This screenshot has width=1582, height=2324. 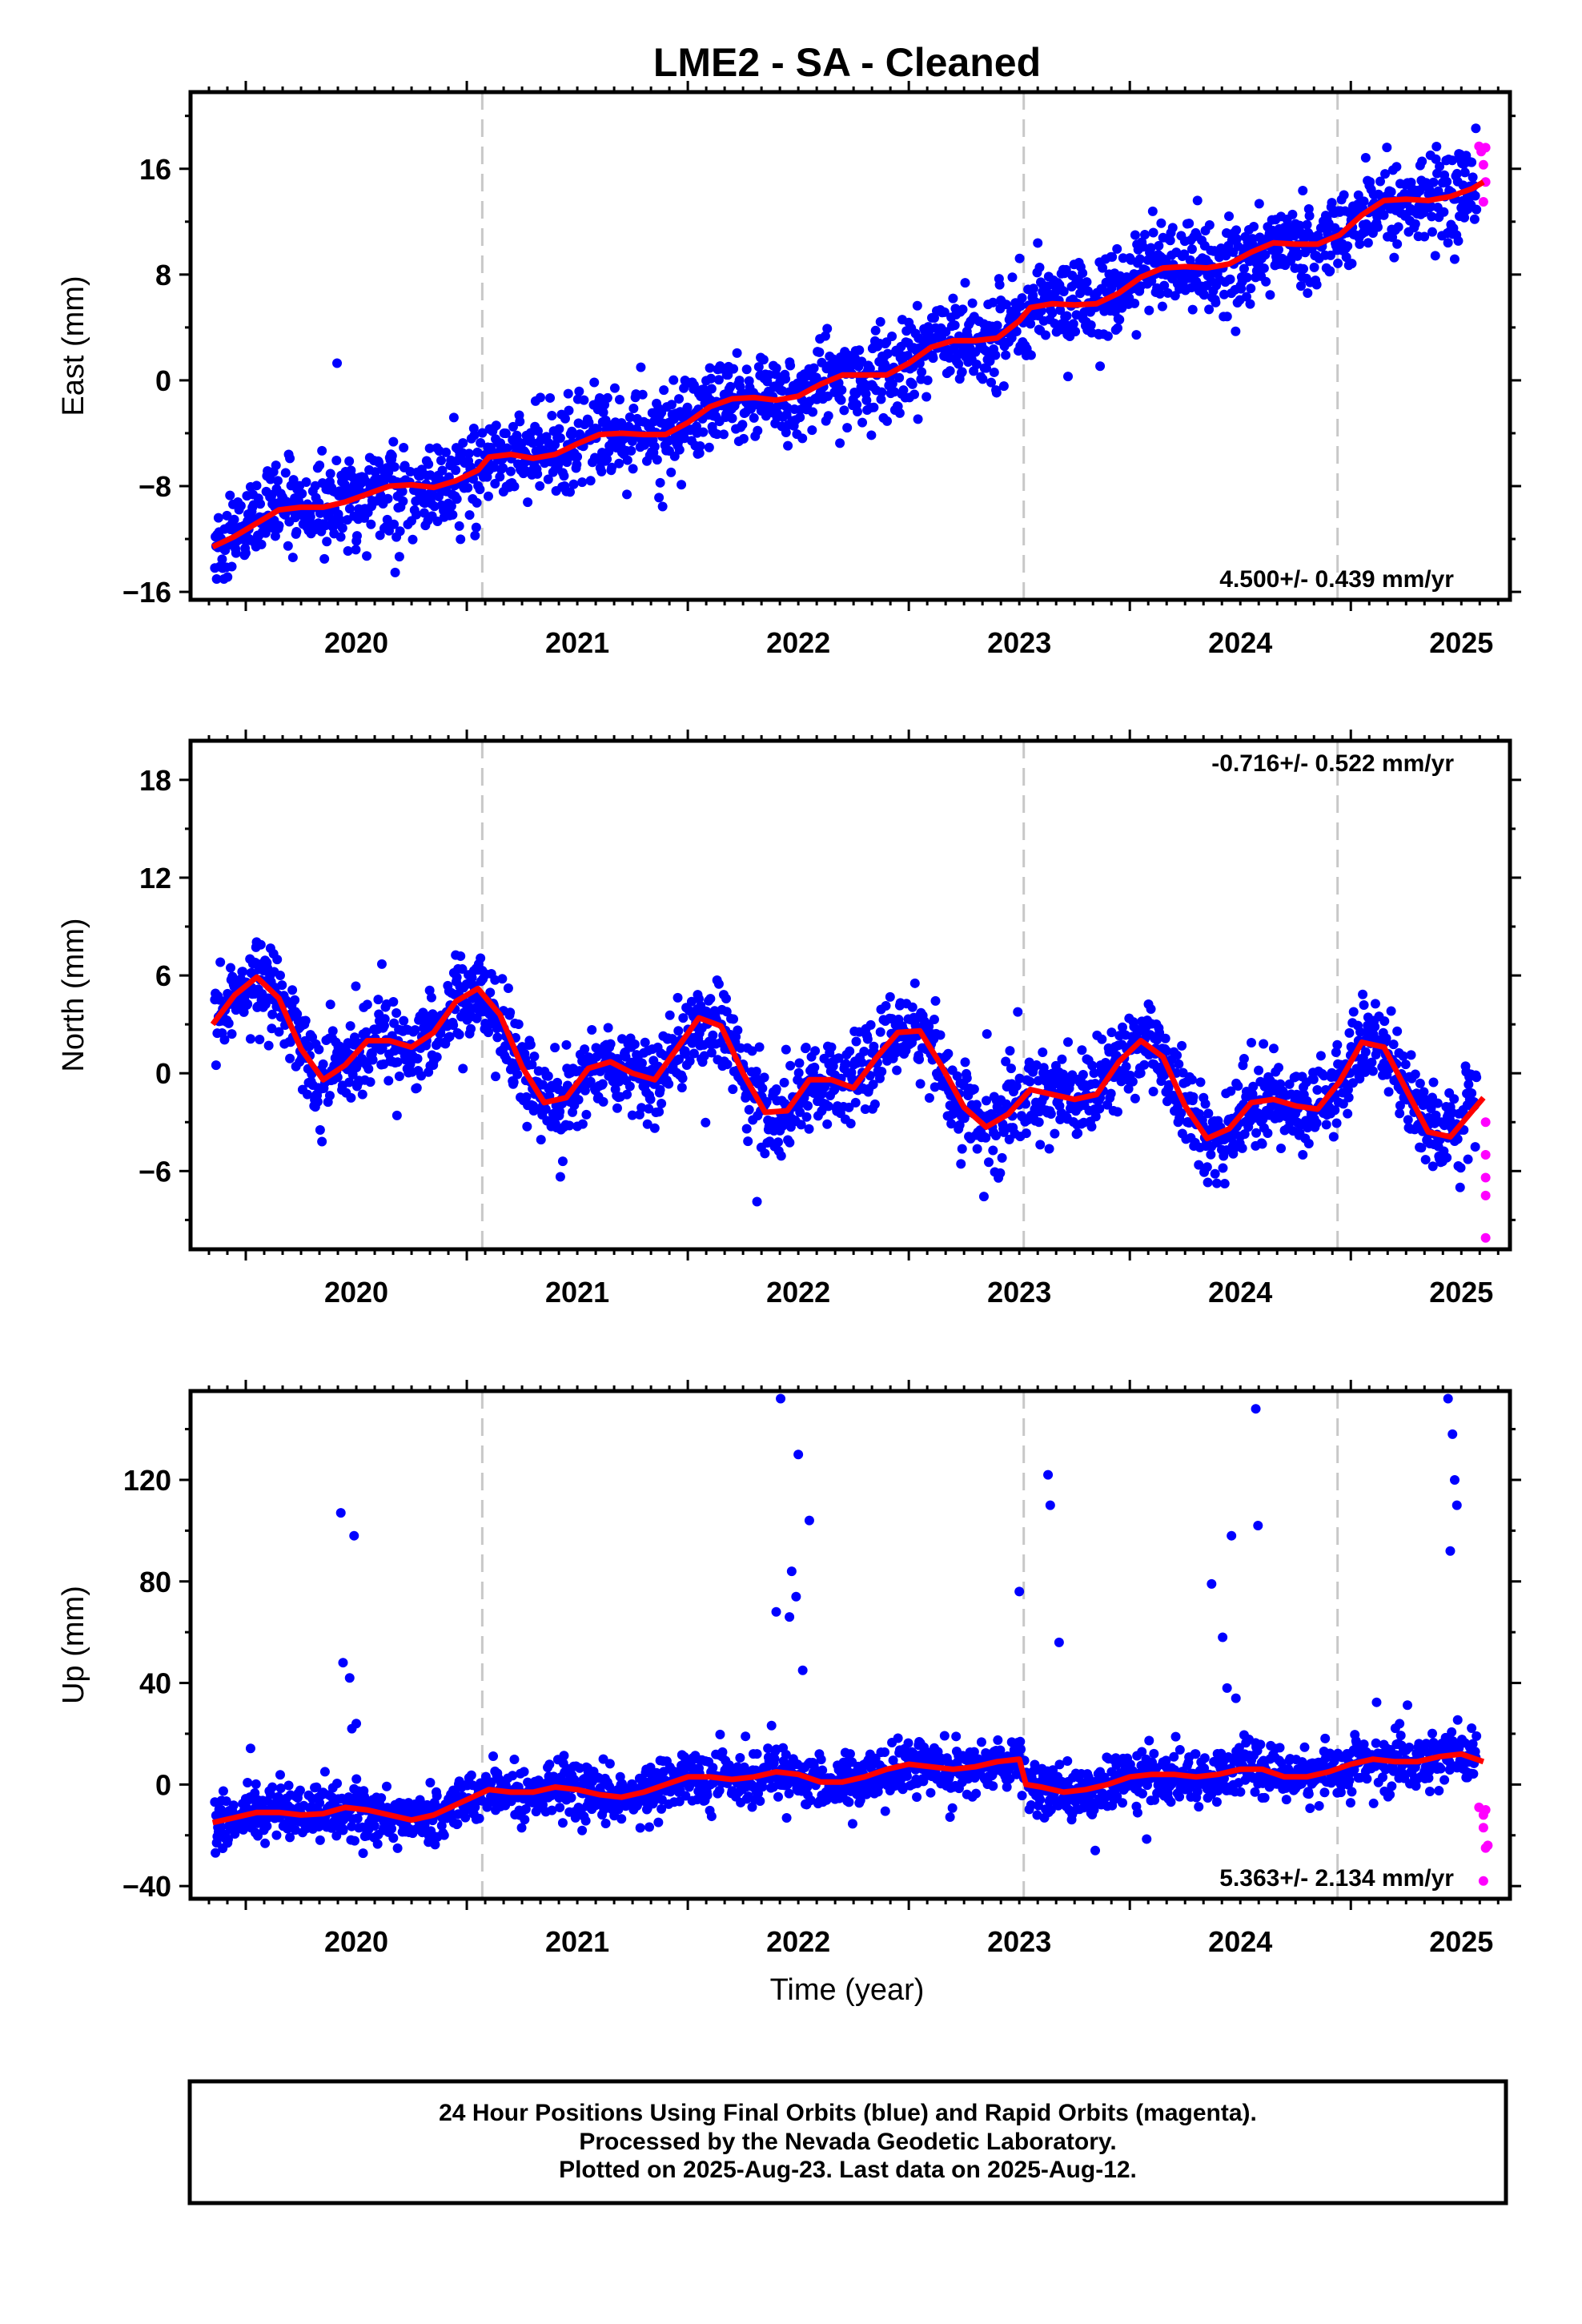 What do you see at coordinates (846, 1072) in the screenshot?
I see `final-orbit-points` at bounding box center [846, 1072].